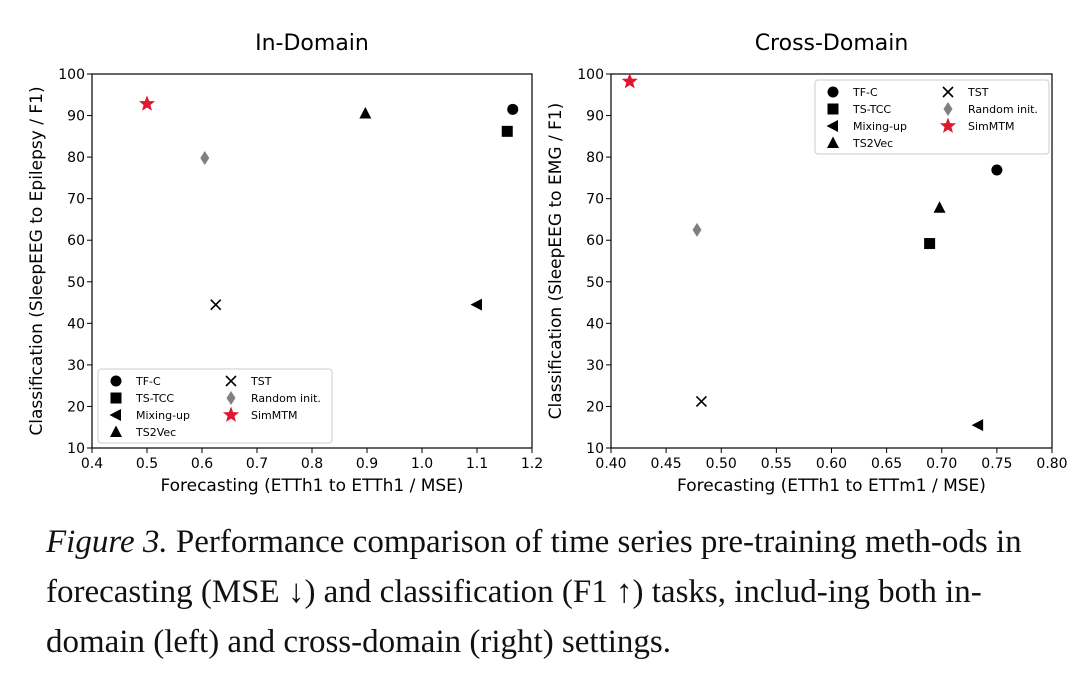  Describe the element at coordinates (311, 486) in the screenshot. I see `x-axis-label: Forecasting (ETTh1 to ETTh1 / MSE)` at that location.